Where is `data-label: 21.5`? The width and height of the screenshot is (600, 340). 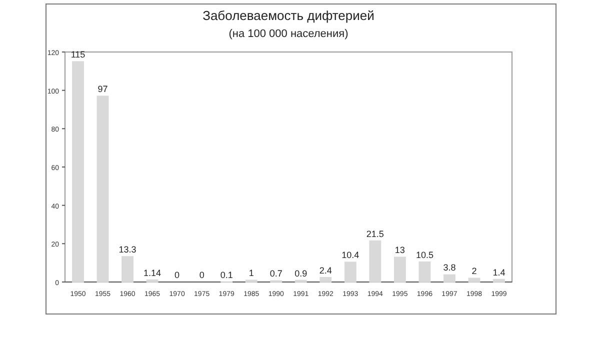 data-label: 21.5 is located at coordinates (375, 233).